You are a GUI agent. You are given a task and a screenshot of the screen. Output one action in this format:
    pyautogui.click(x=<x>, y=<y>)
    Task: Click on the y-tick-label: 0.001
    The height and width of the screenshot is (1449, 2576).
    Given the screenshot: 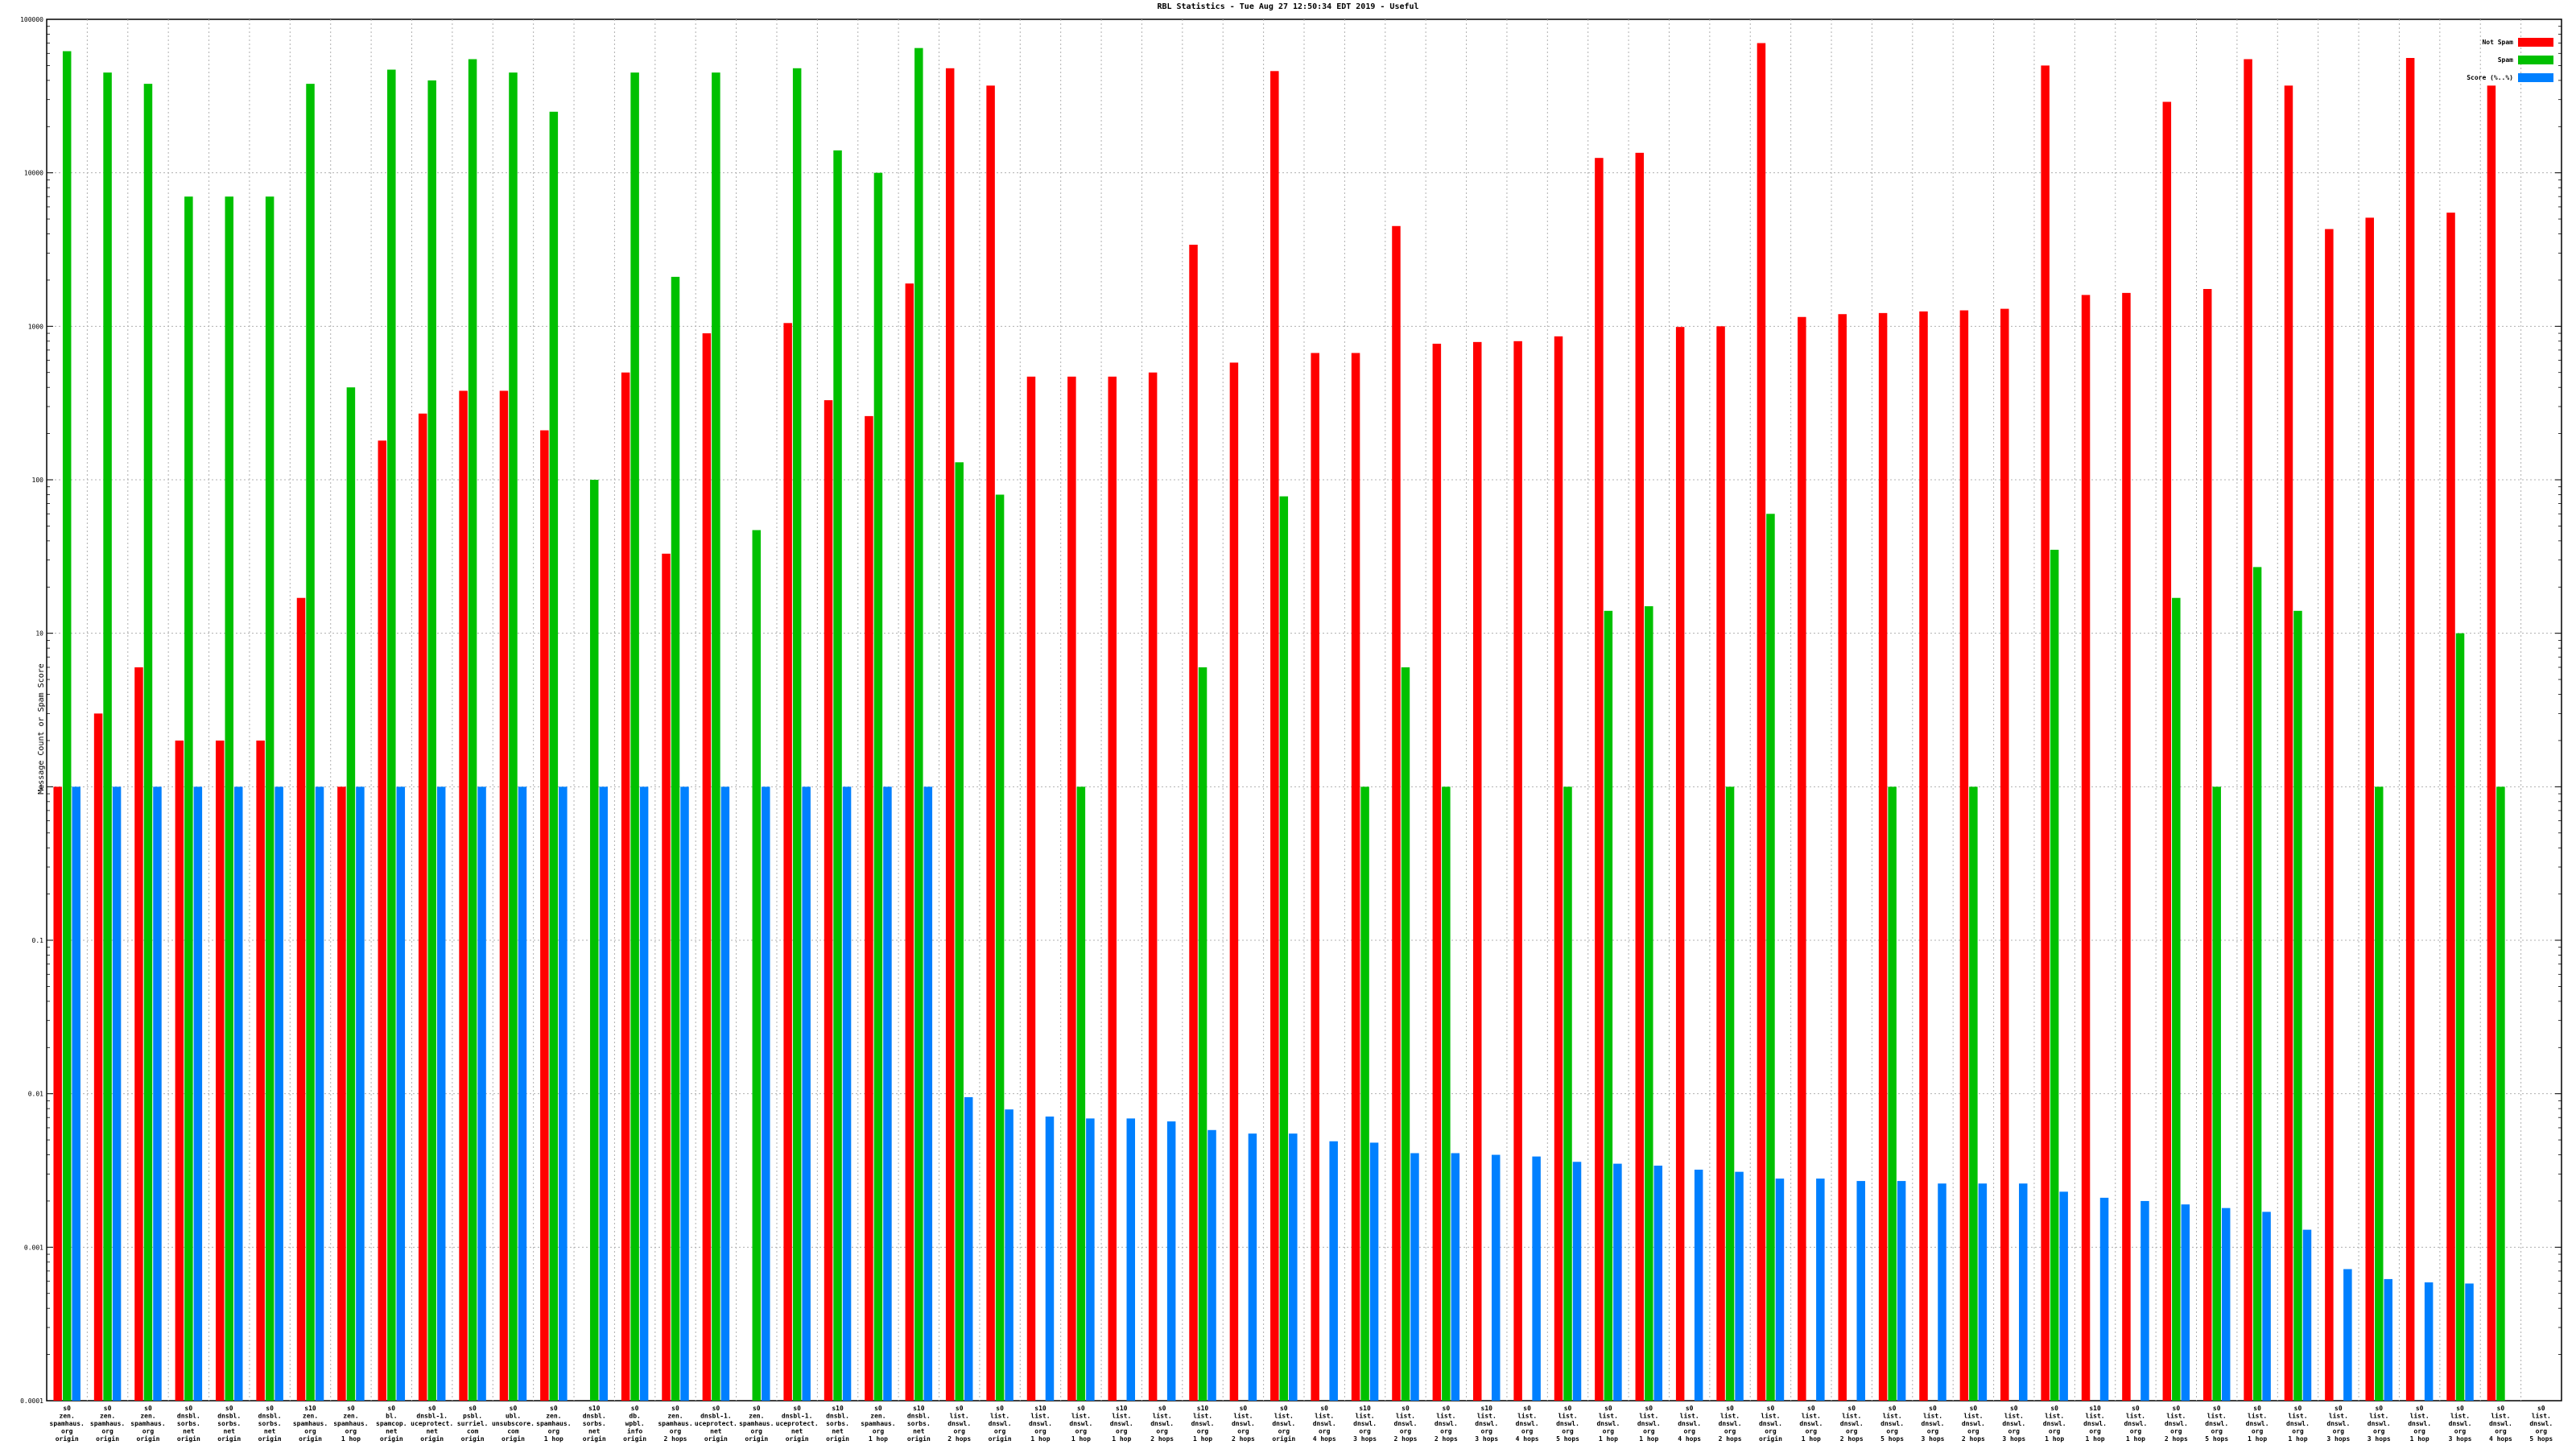 What is the action you would take?
    pyautogui.click(x=33, y=1247)
    